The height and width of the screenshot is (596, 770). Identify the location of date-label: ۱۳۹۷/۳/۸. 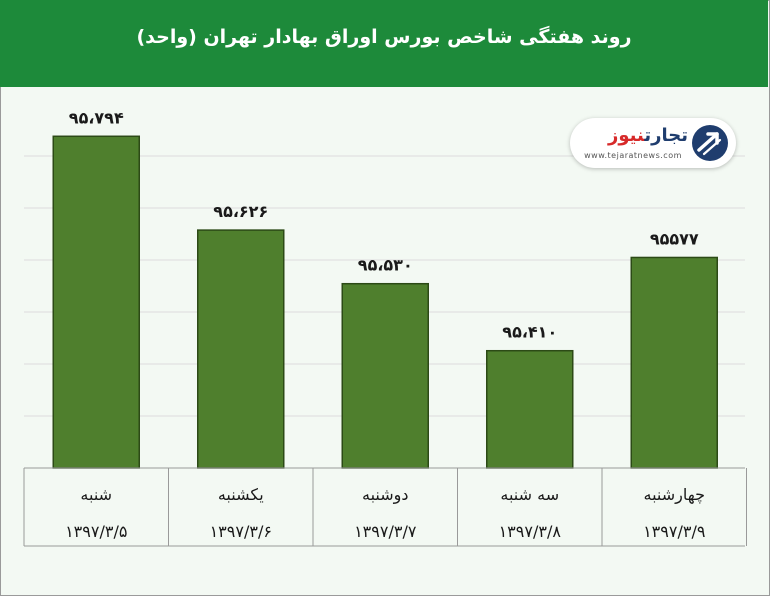
(530, 531).